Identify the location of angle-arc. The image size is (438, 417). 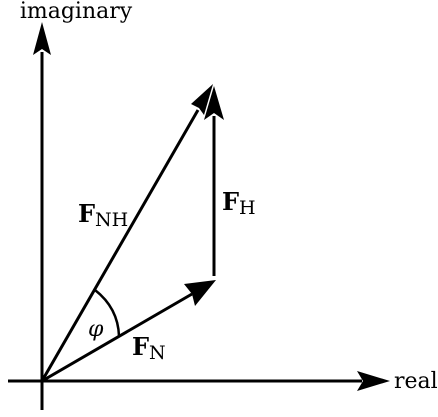
(107, 313).